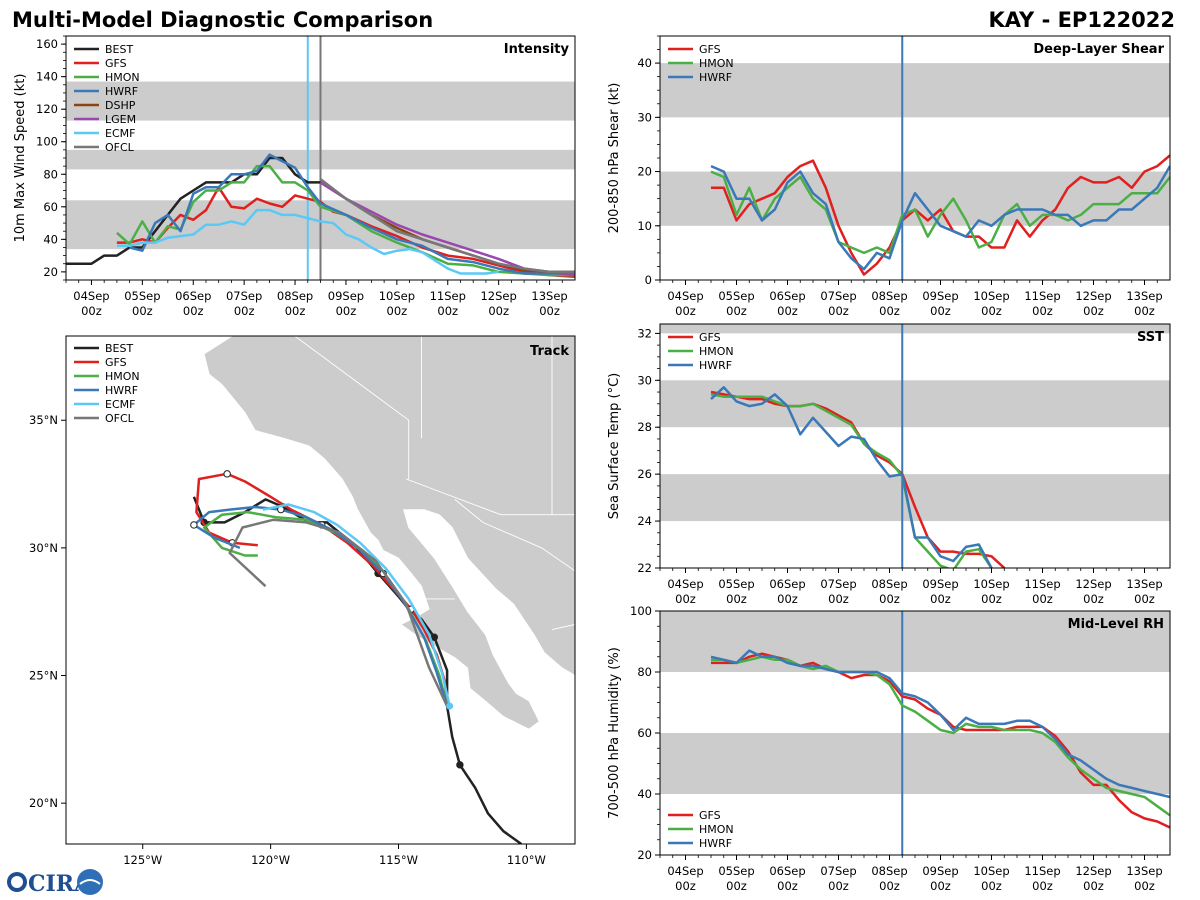  What do you see at coordinates (685, 591) in the screenshot?
I see `sst-xtick-label: 04Sep 00z` at bounding box center [685, 591].